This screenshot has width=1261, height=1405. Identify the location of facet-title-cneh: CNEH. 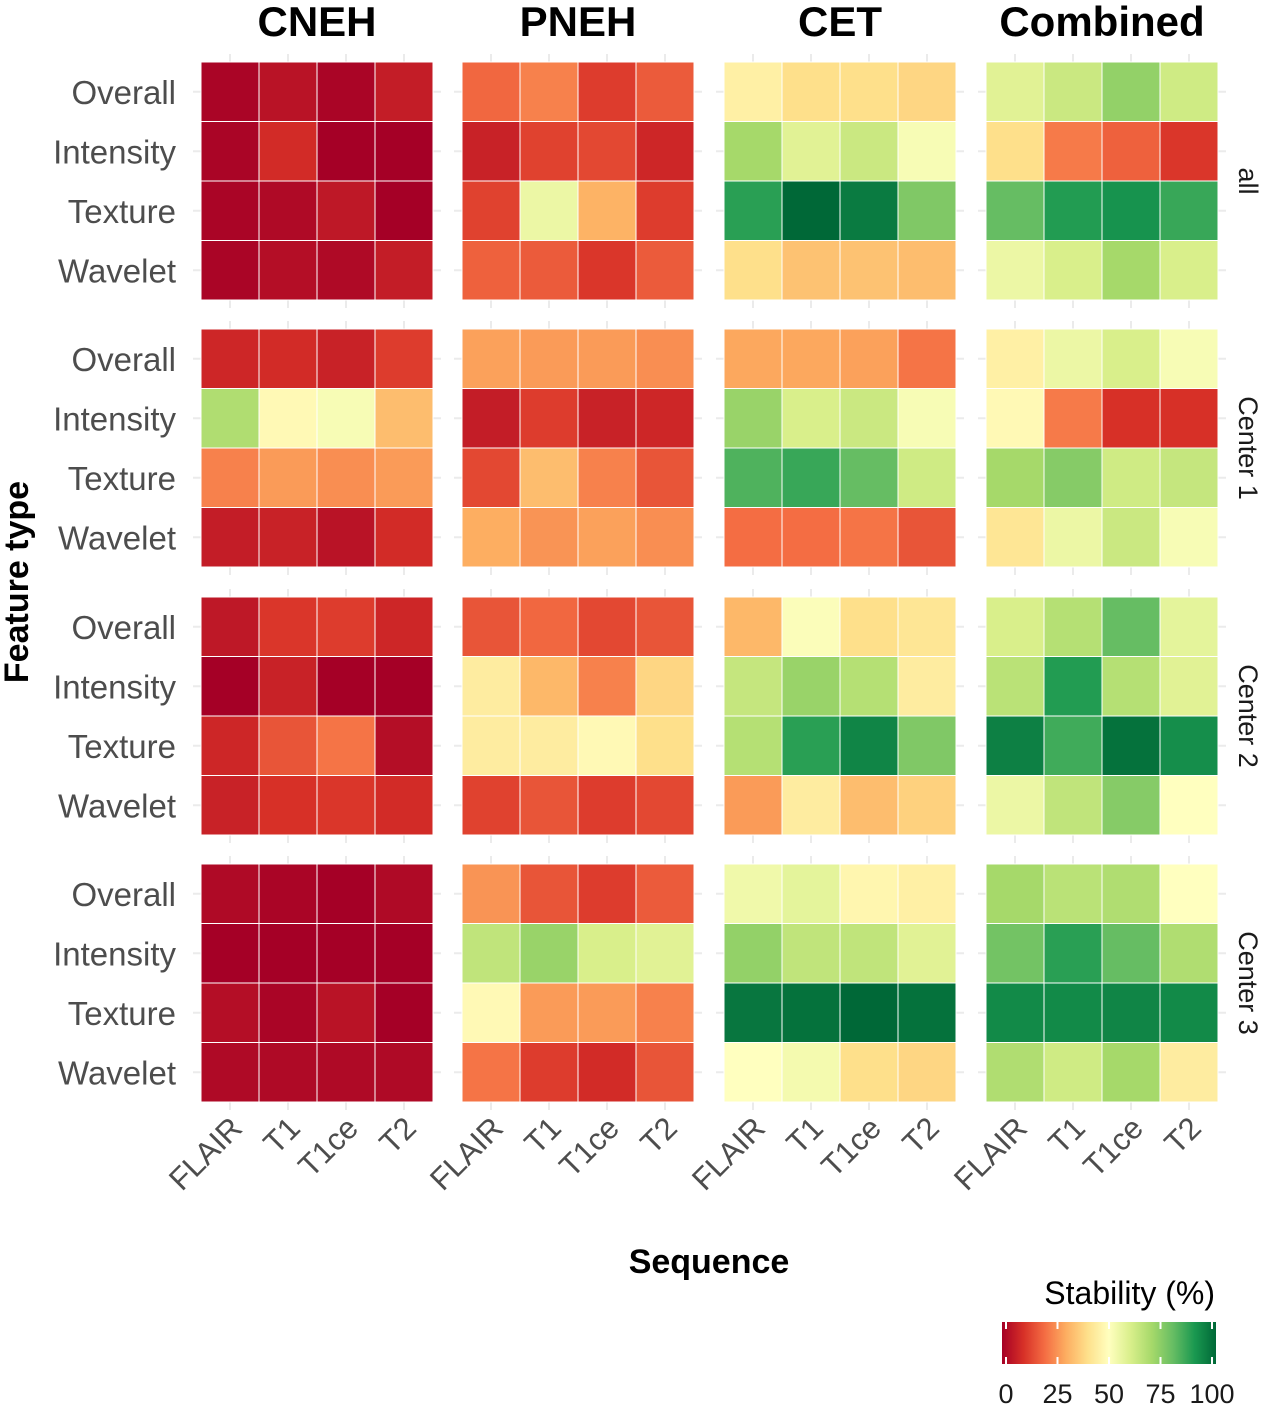
(316, 22).